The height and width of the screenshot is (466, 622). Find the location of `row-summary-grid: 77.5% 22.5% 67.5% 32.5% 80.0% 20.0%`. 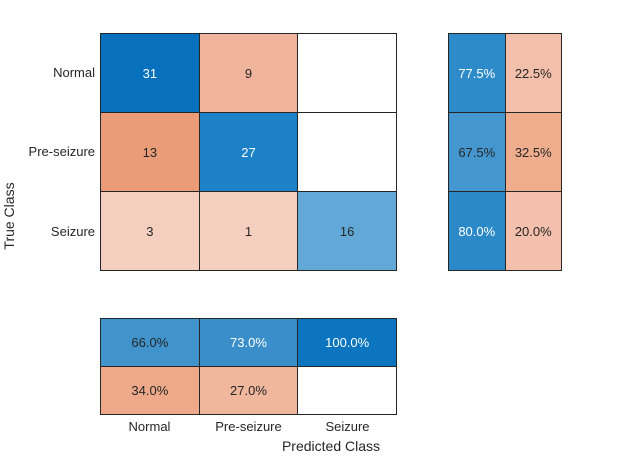

row-summary-grid: 77.5% 22.5% 67.5% 32.5% 80.0% 20.0% is located at coordinates (505, 152).